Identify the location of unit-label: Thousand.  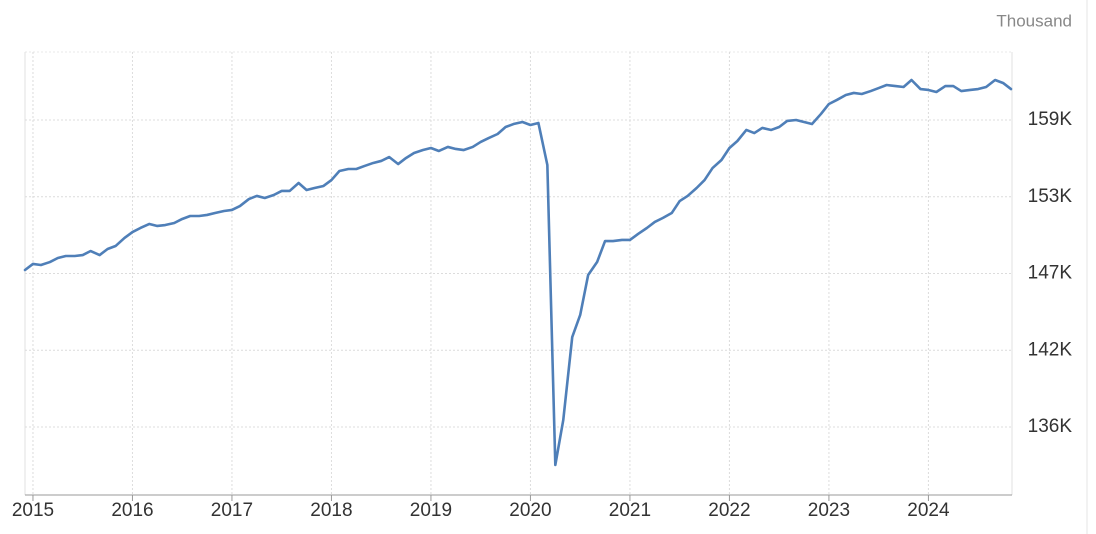
(1034, 20).